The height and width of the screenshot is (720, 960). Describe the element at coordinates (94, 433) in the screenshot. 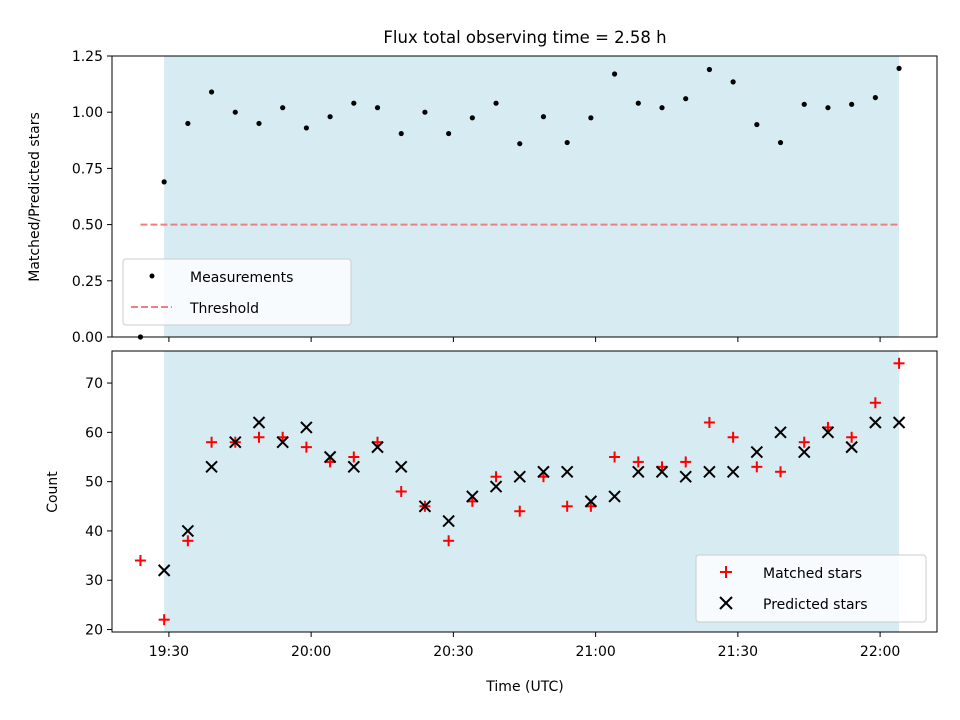

I see `y-tick-label: 60` at that location.